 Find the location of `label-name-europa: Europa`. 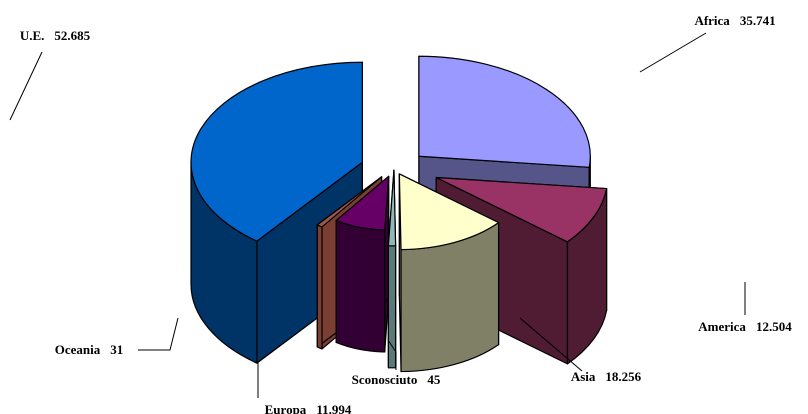

label-name-europa: Europa is located at coordinates (286, 408).